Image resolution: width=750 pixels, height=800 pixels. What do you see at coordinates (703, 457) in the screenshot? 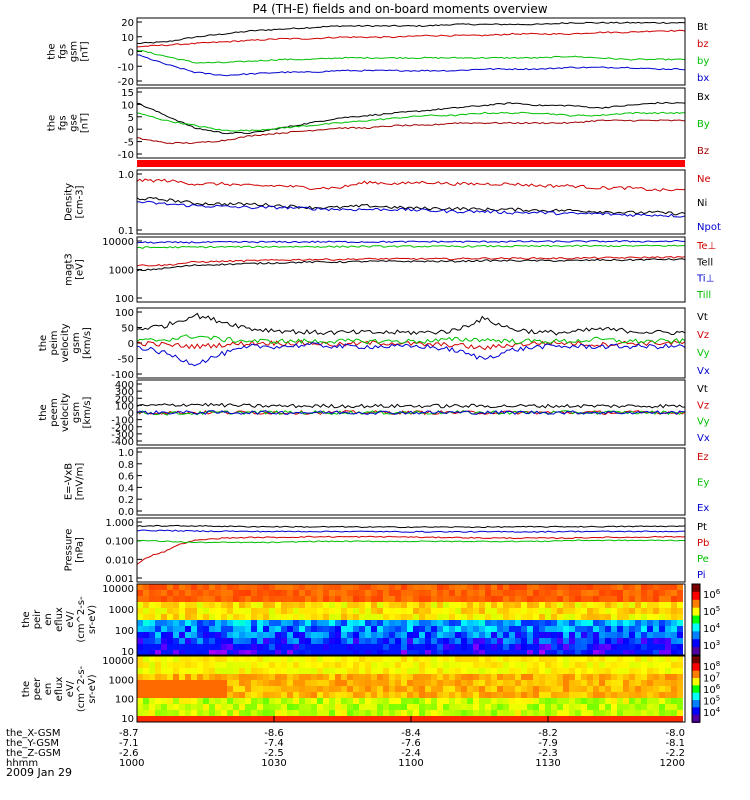
I see `legend-entry: Ez` at bounding box center [703, 457].